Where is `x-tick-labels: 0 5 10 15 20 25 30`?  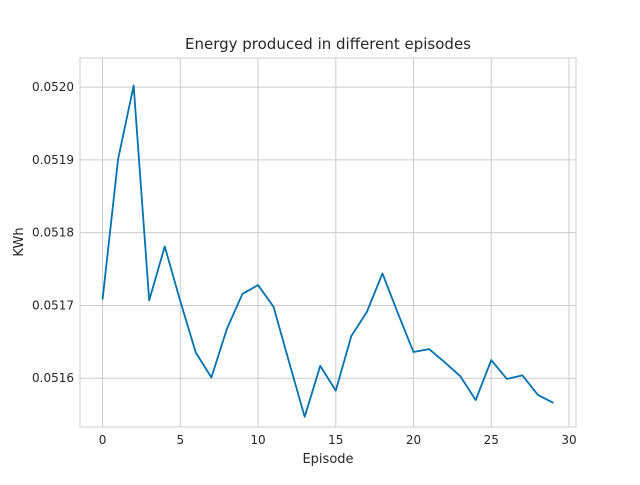 x-tick-labels: 0 5 10 15 20 25 30 is located at coordinates (338, 440).